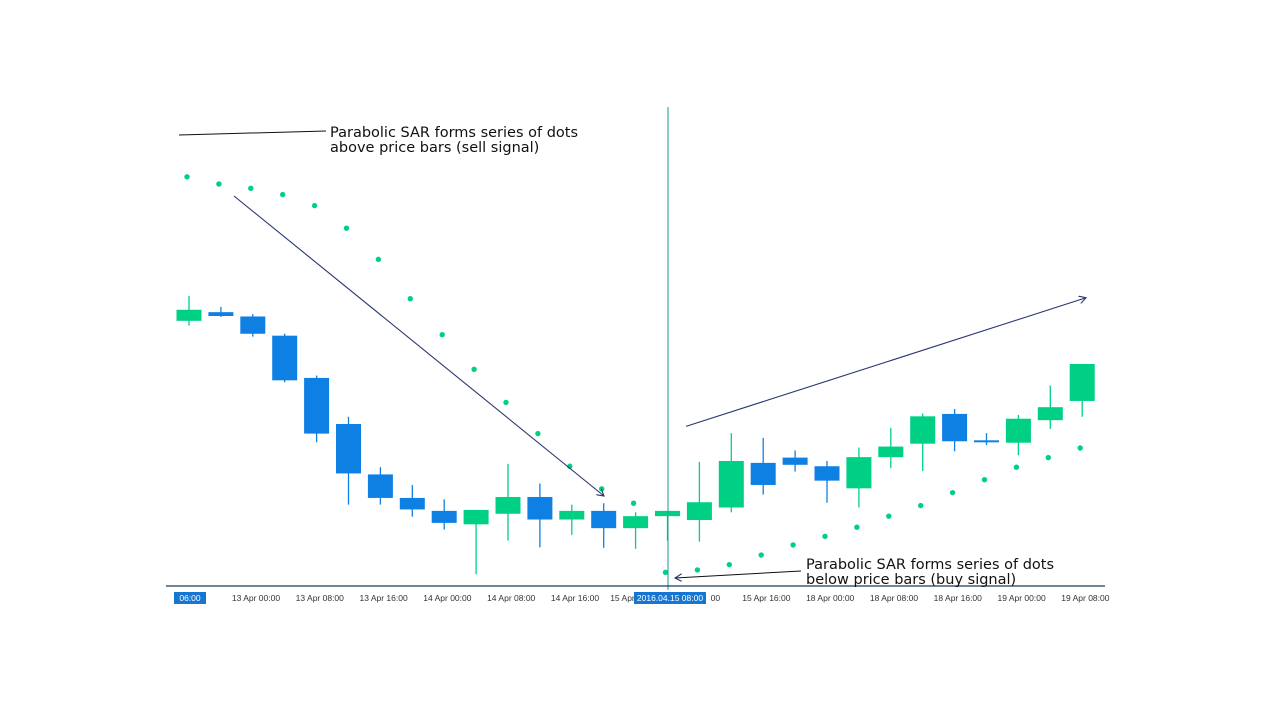 The image size is (1281, 720). Describe the element at coordinates (911, 580) in the screenshot. I see `buy-annotation-line-2: below price bars (buy signal)` at that location.